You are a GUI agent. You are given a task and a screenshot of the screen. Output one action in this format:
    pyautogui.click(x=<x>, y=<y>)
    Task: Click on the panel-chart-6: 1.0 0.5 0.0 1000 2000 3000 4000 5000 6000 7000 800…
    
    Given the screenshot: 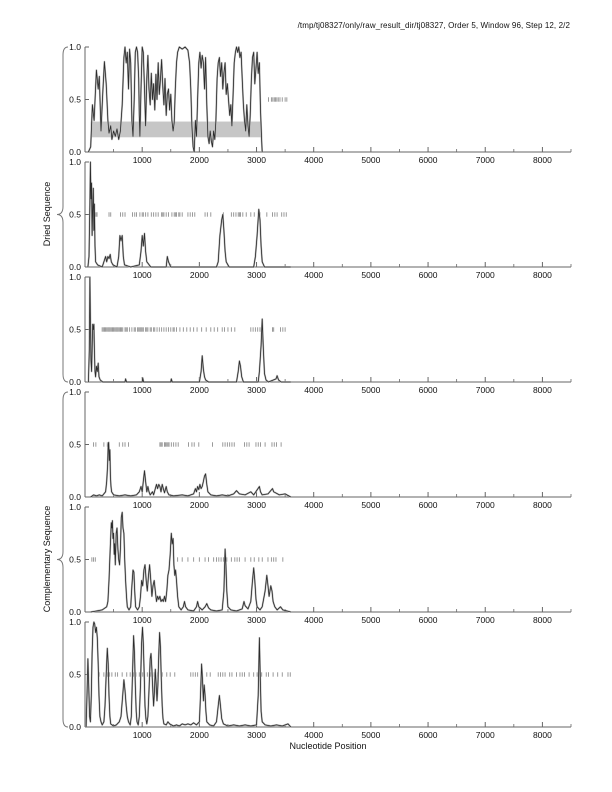 What is the action you would take?
    pyautogui.click(x=320, y=678)
    